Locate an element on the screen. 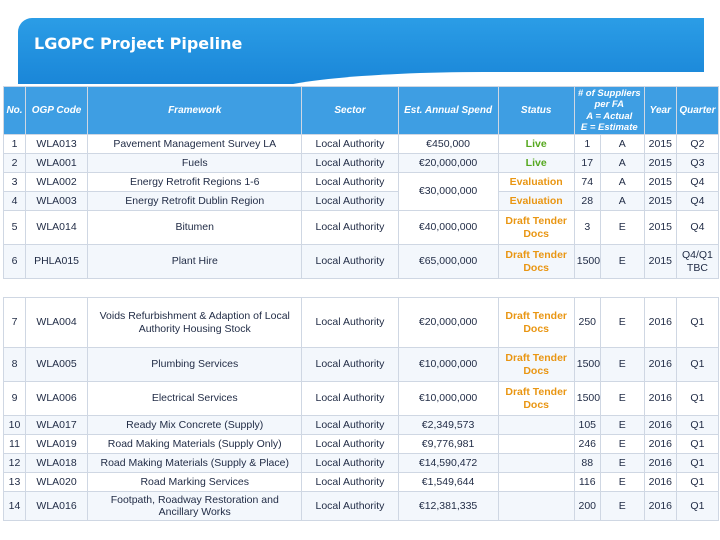 Image resolution: width=720 pixels, height=540 pixels. cell-no: 11 is located at coordinates (14, 444).